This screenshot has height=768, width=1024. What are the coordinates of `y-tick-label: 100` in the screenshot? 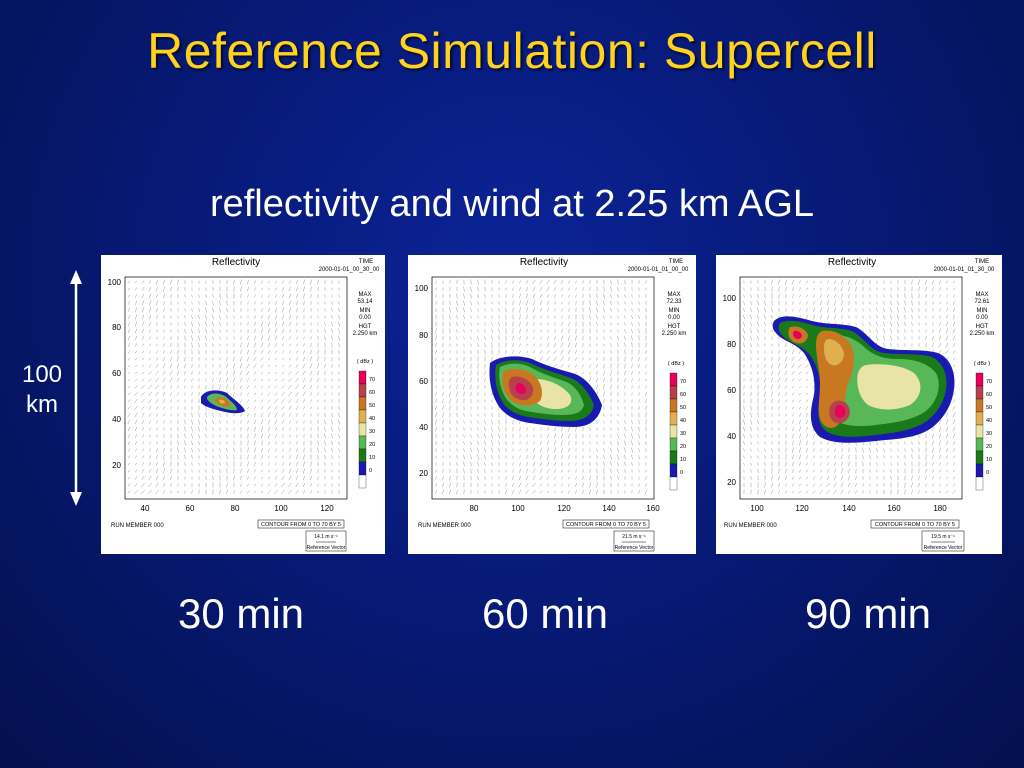 It's located at (730, 298).